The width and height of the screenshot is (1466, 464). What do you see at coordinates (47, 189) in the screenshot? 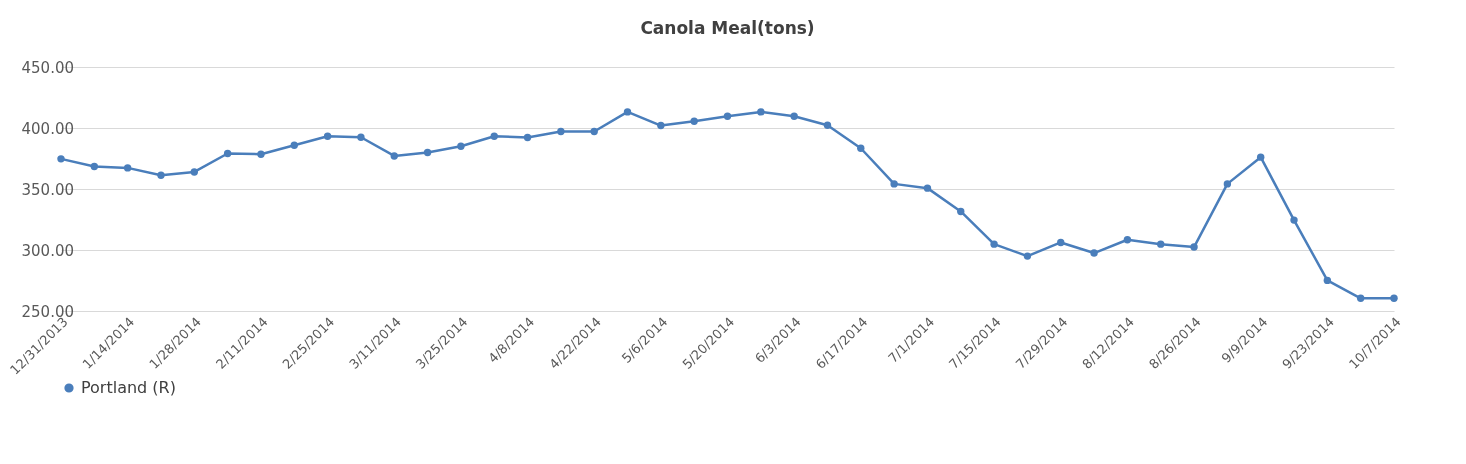
I see `y-tick-label: 350.00` at bounding box center [47, 189].